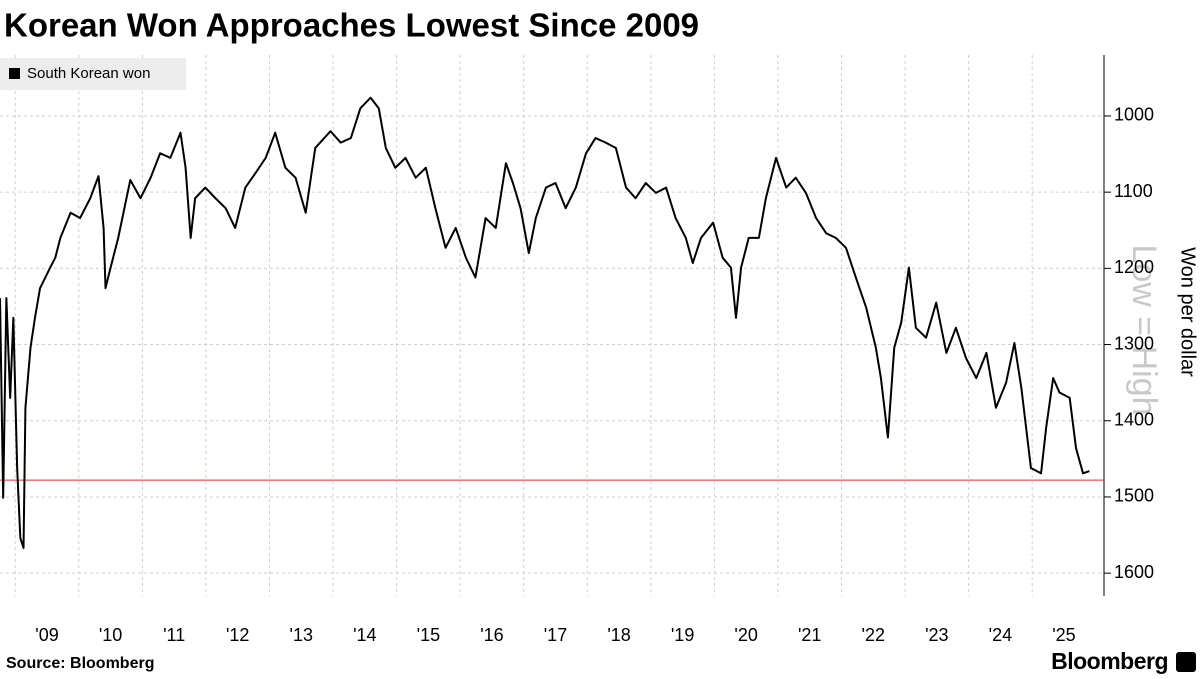 Image resolution: width=1200 pixels, height=679 pixels. What do you see at coordinates (1133, 191) in the screenshot?
I see `y-tick-label: 1100` at bounding box center [1133, 191].